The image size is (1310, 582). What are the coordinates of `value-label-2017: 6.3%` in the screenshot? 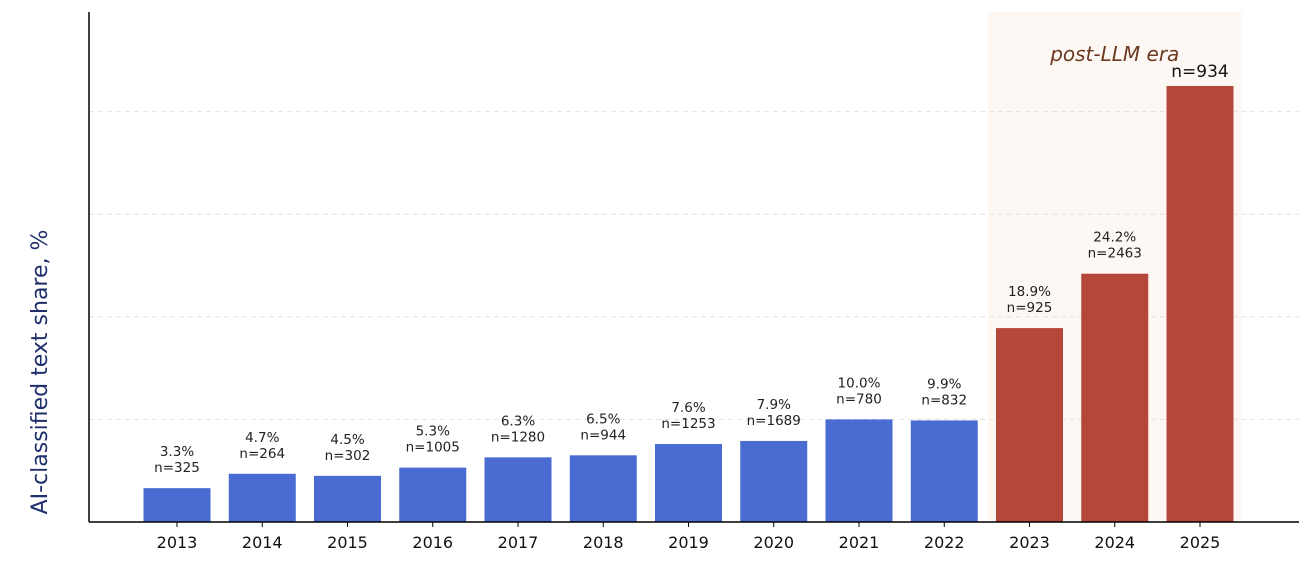 It's located at (518, 421).